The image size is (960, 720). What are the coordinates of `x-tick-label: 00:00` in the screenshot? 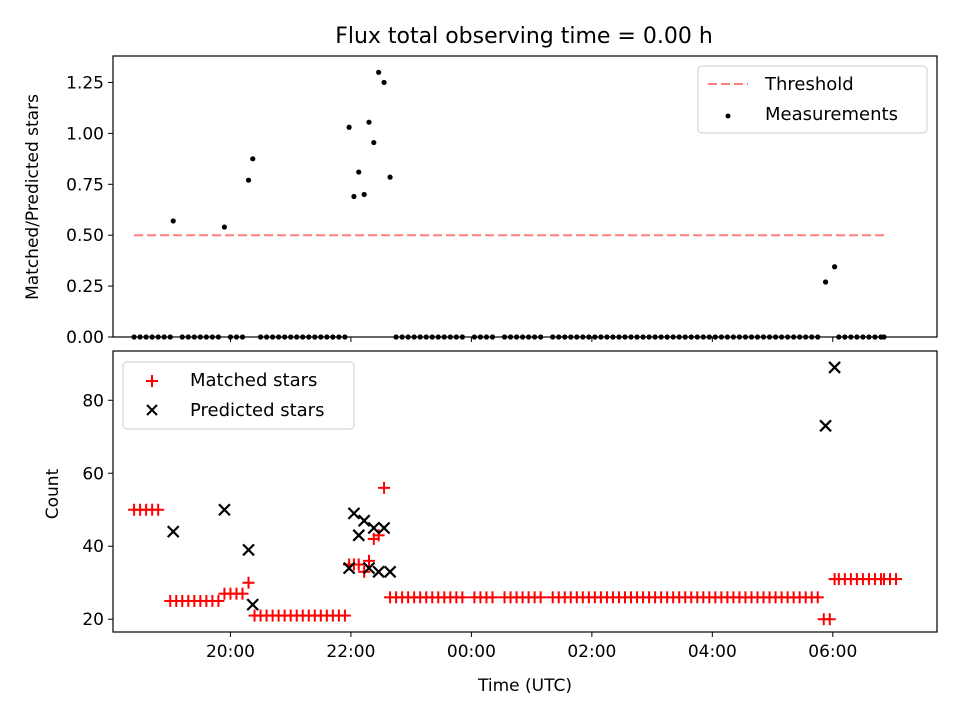 It's located at (471, 652).